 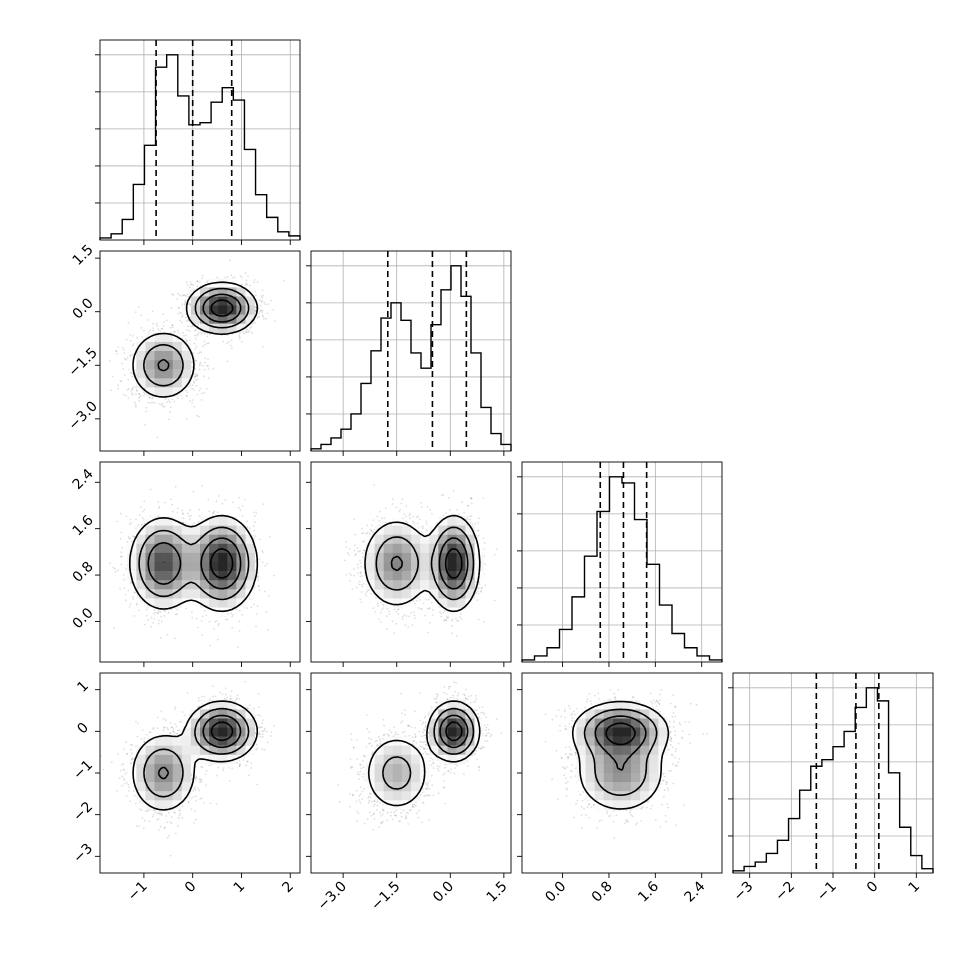 What do you see at coordinates (915, 888) in the screenshot?
I see `x-tick-label: 1` at bounding box center [915, 888].